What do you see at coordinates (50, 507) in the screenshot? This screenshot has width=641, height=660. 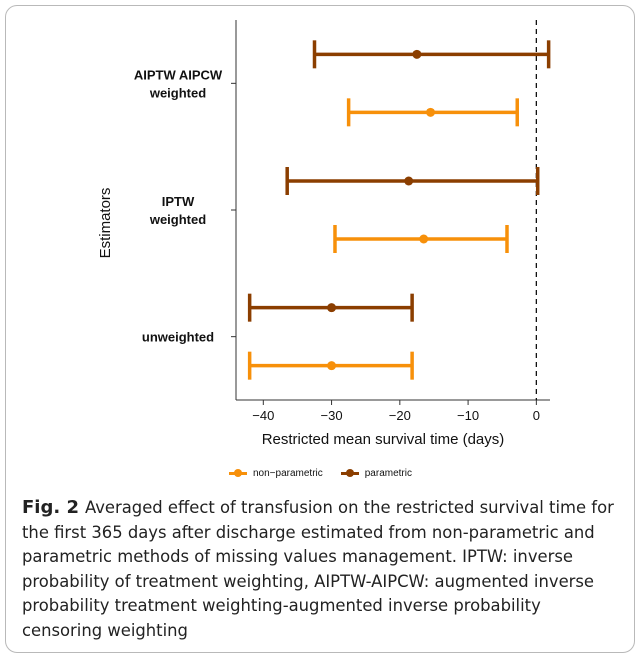 I see `caption-label: Fig. 2` at bounding box center [50, 507].